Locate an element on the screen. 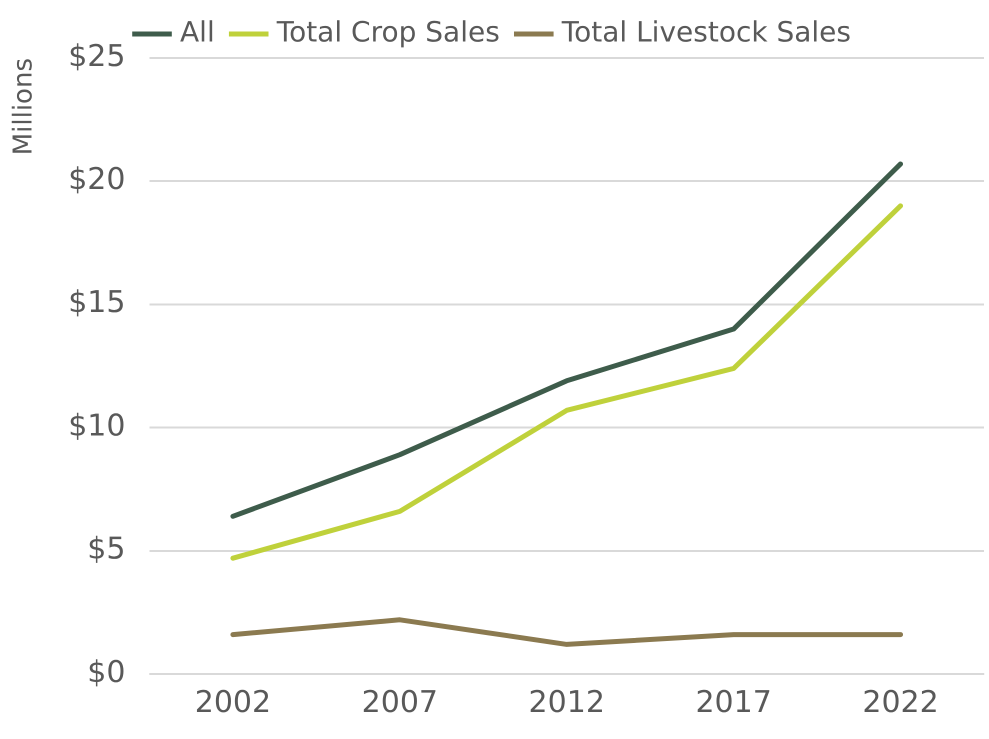  x-tick-label: 2002 is located at coordinates (233, 702).